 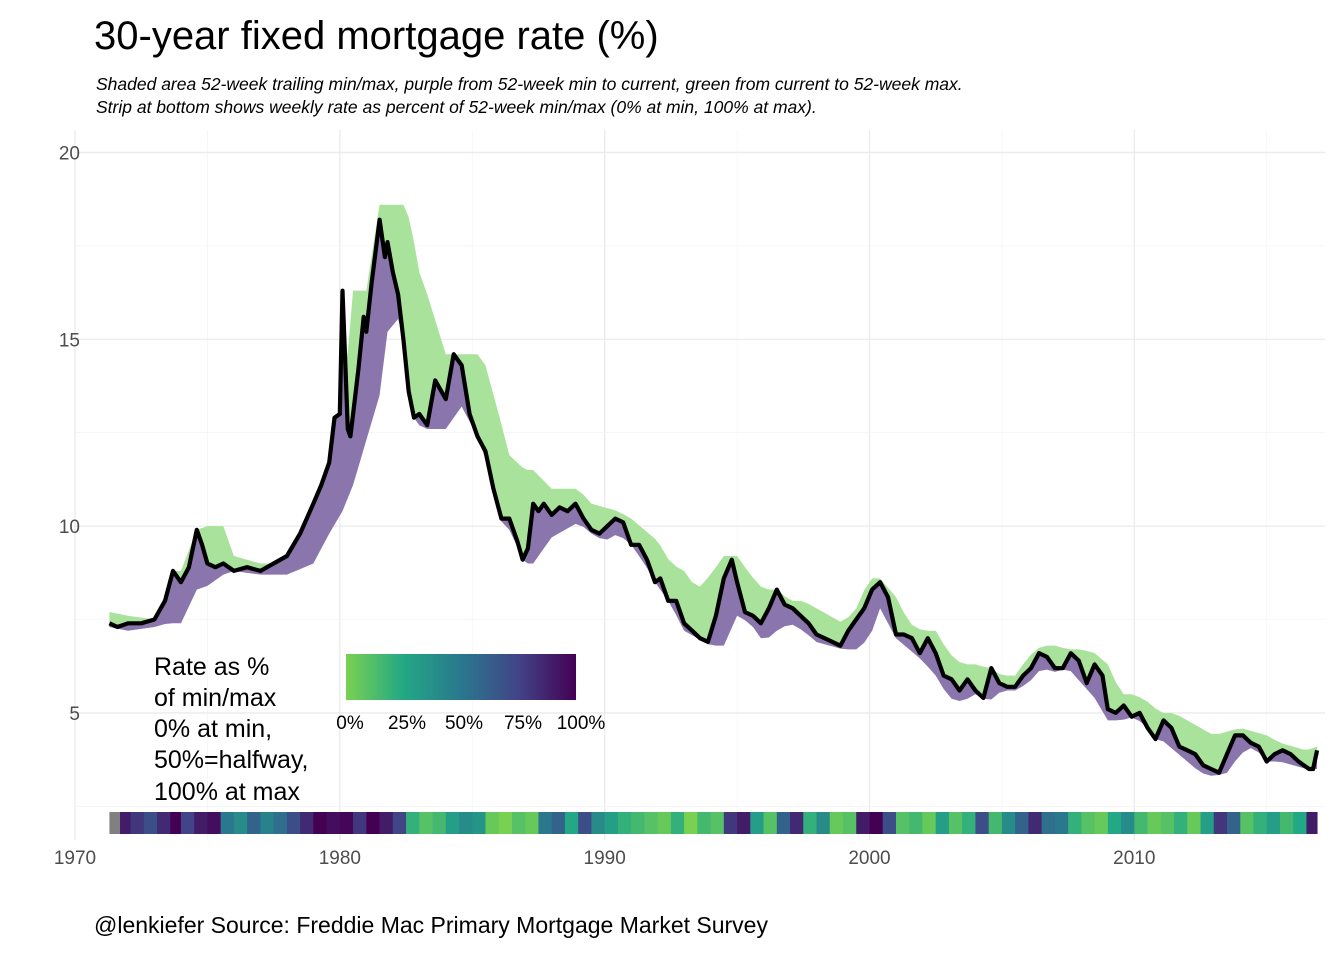 What do you see at coordinates (1134, 858) in the screenshot?
I see `x-tick-label: 2010` at bounding box center [1134, 858].